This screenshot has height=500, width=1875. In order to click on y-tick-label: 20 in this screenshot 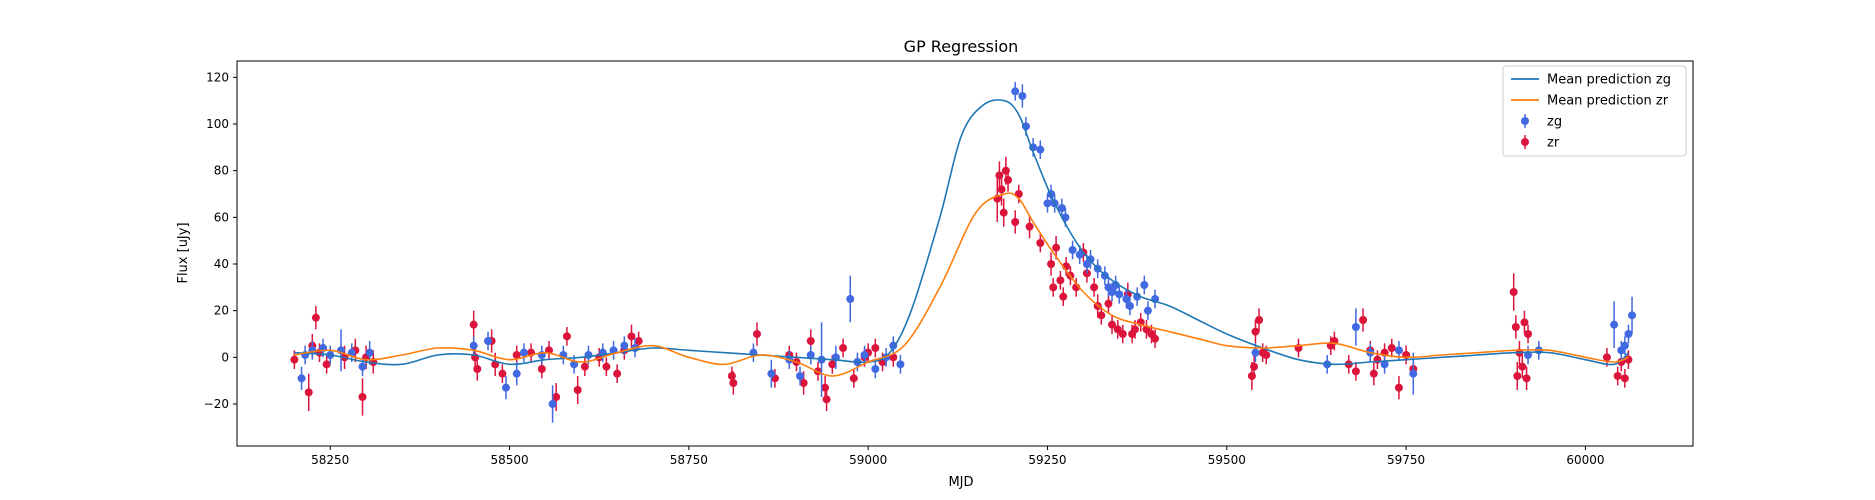, I will do `click(221, 311)`.